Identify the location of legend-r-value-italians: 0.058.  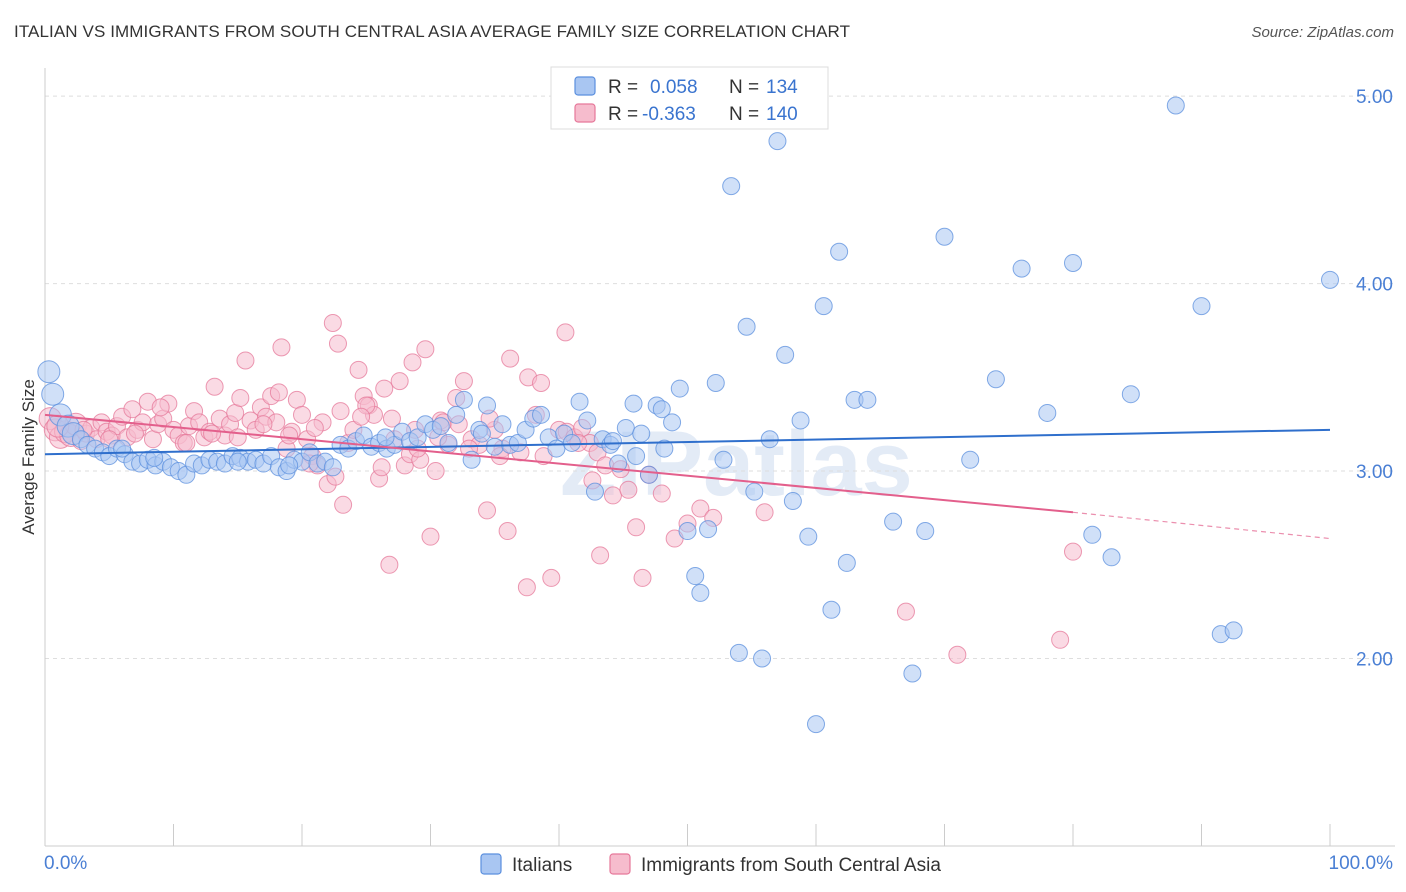
(674, 87).